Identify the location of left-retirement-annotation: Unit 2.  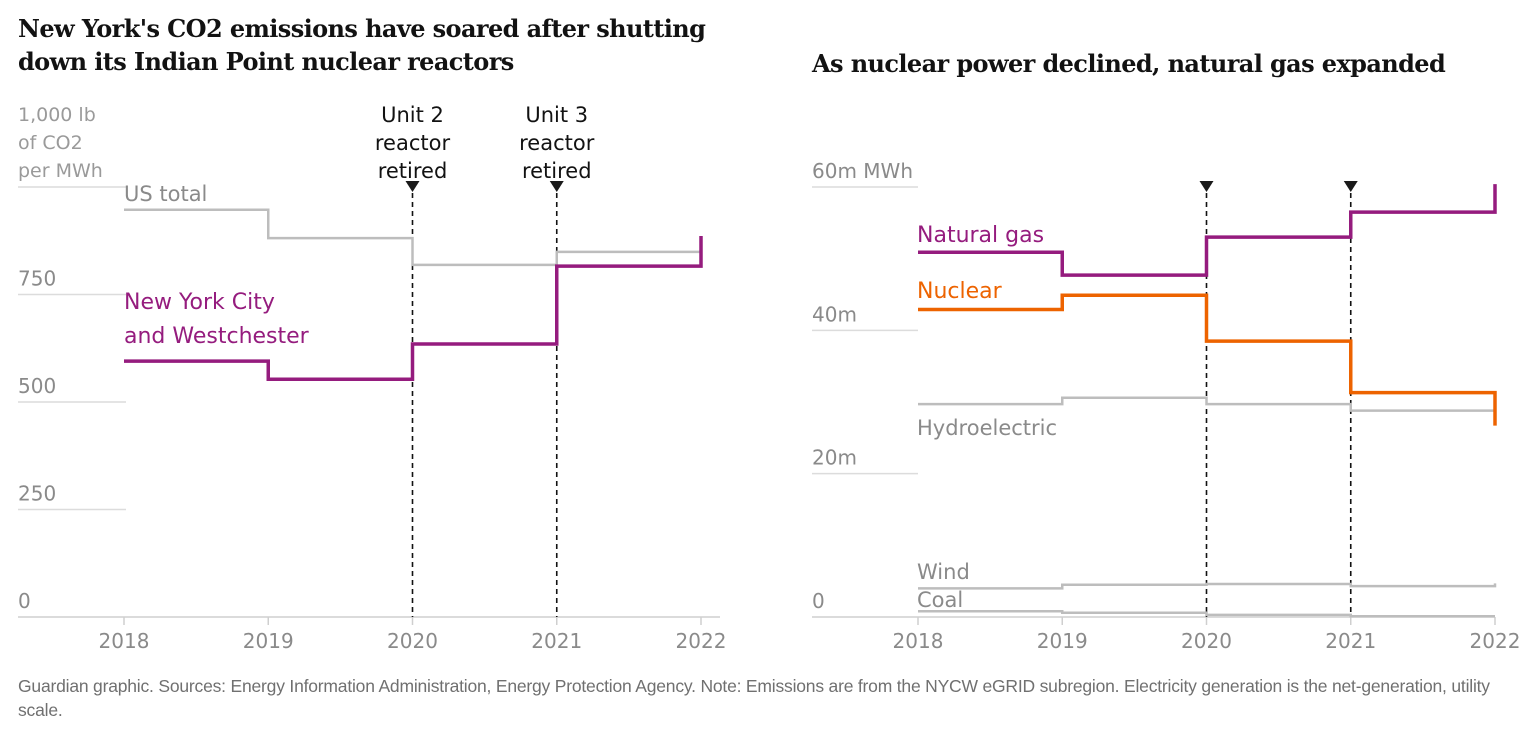
(412, 115).